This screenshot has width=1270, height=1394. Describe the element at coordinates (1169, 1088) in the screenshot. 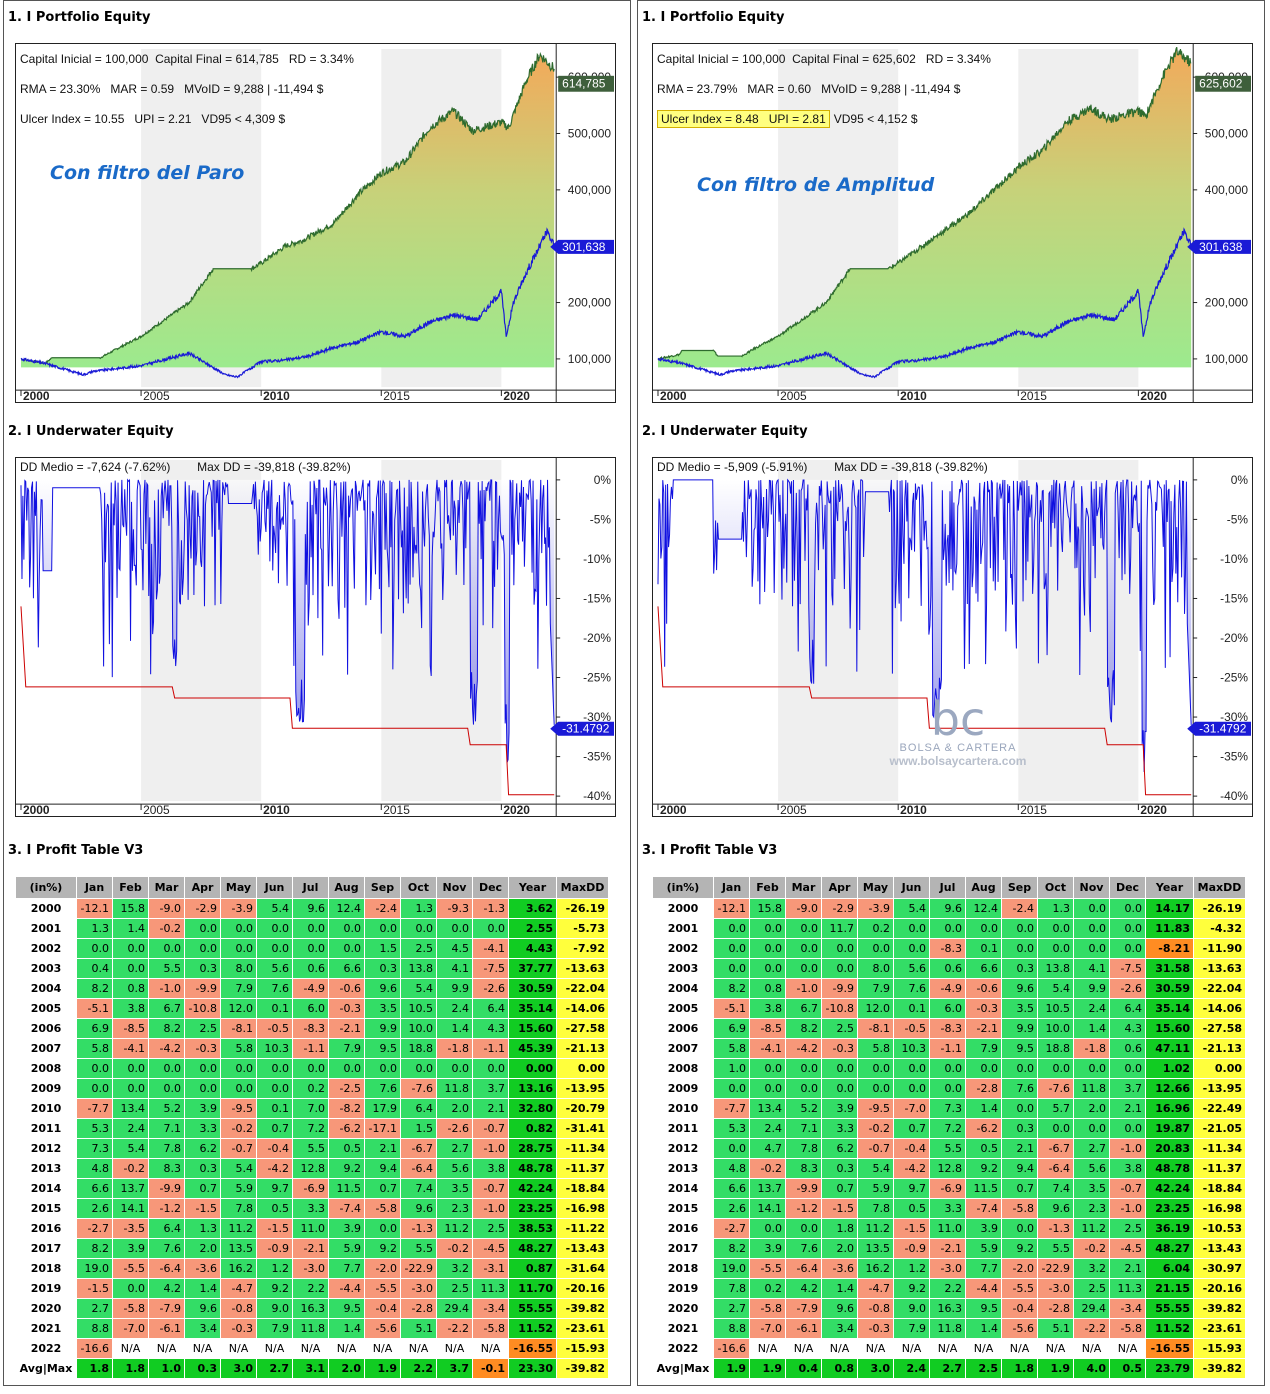

I see `year-return-cell: 12.66` at that location.